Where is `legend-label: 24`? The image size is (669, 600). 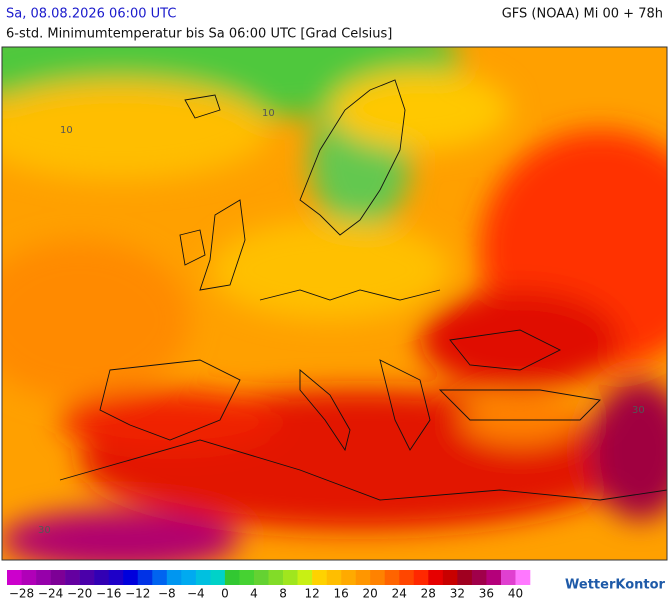
legend-label: 24 is located at coordinates (399, 593).